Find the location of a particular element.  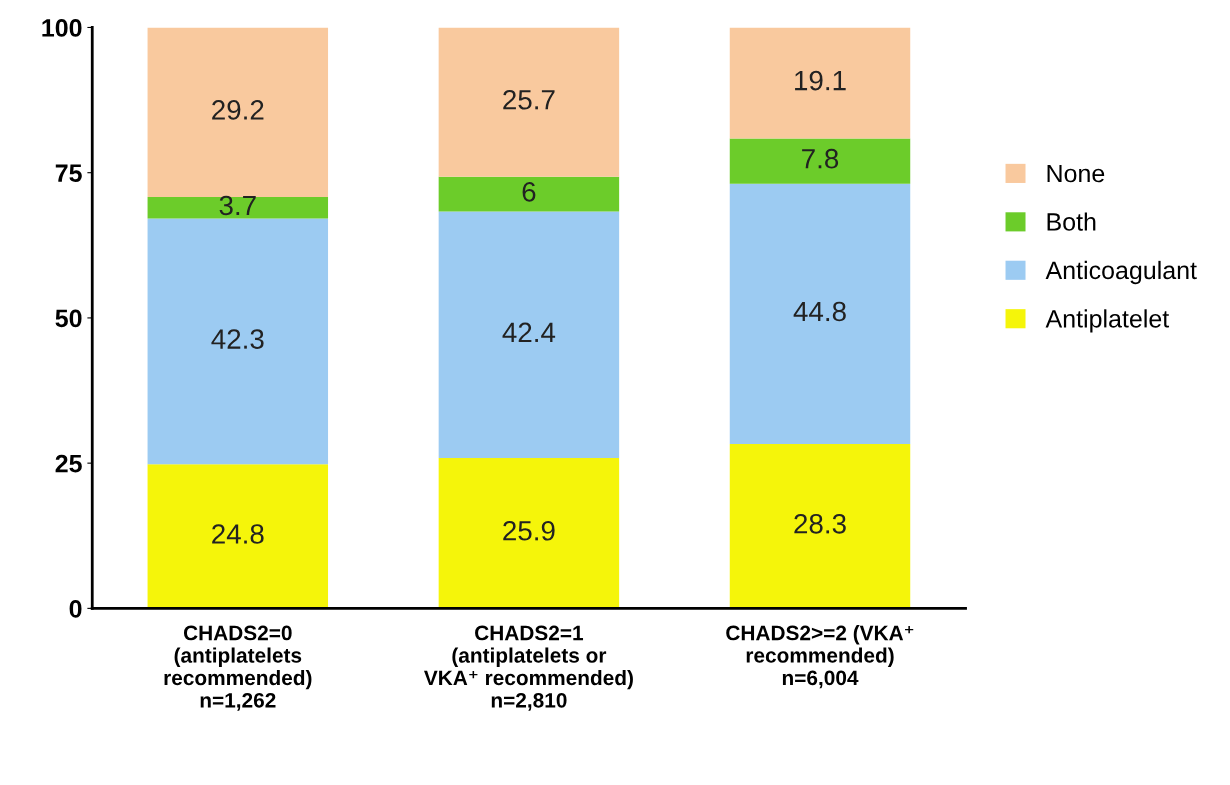

data-label: 3.7 is located at coordinates (237, 205).